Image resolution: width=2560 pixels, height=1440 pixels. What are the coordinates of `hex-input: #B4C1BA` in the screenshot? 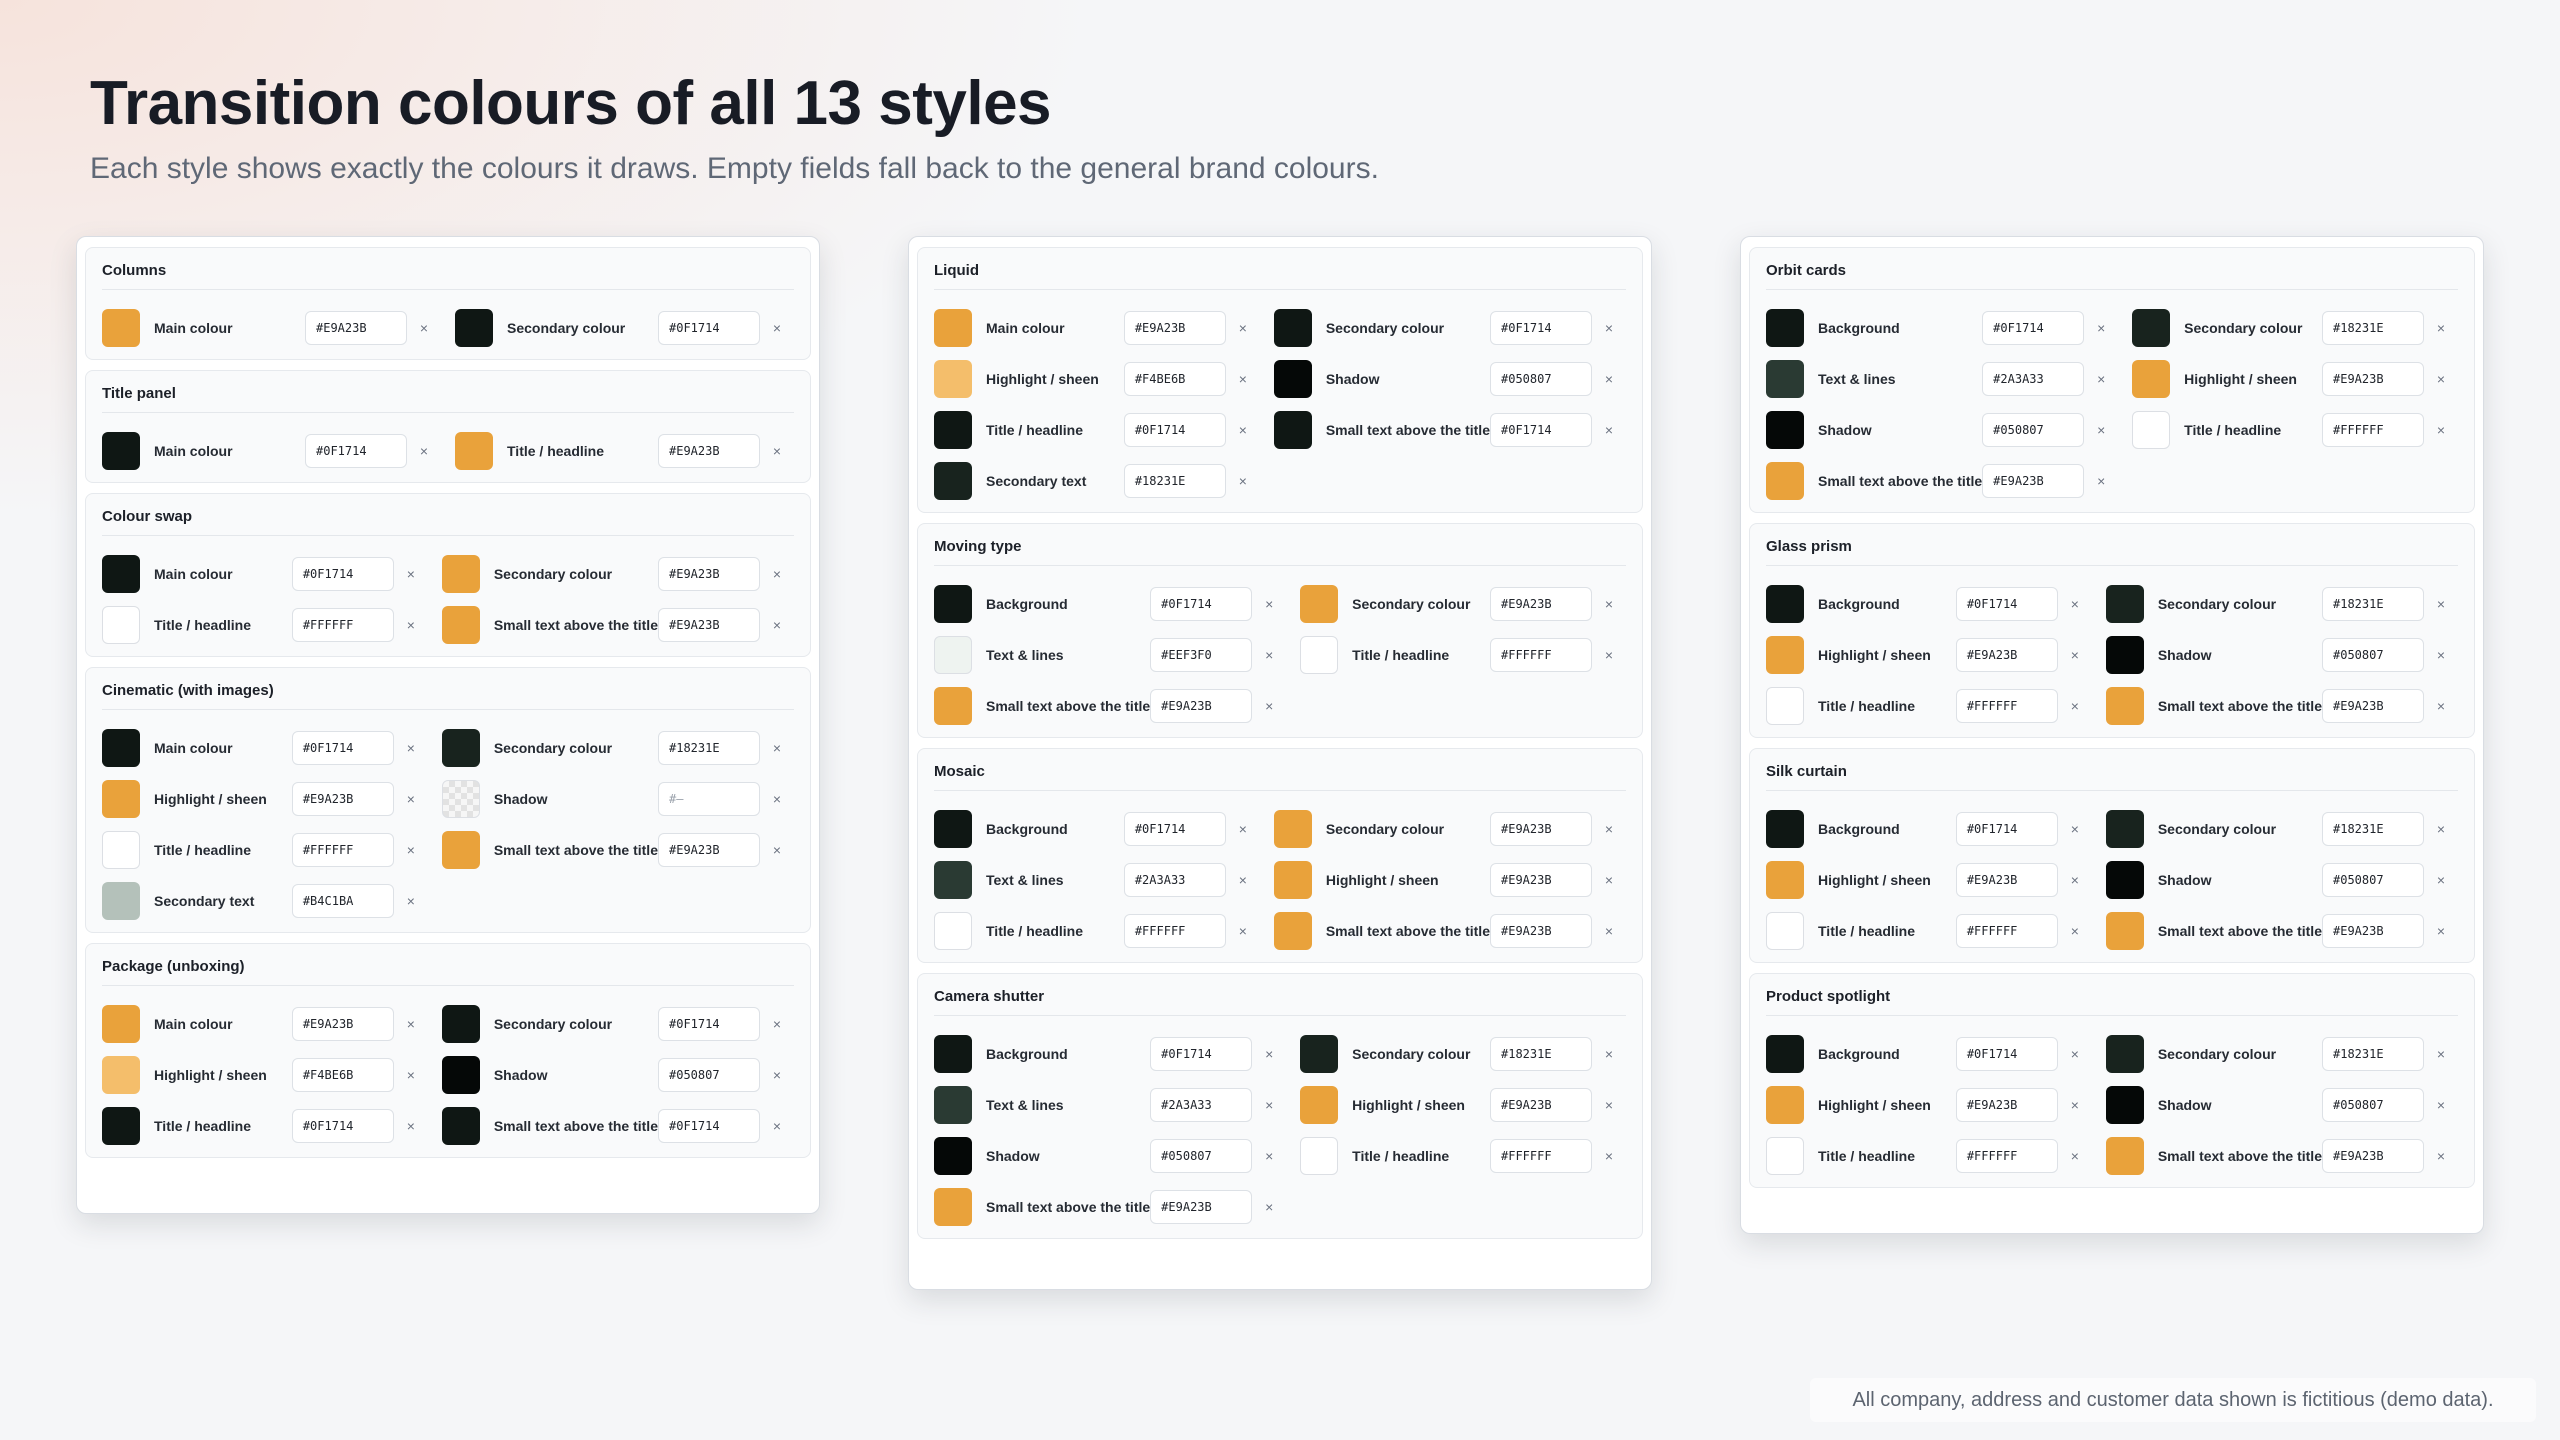 It's located at (342, 900).